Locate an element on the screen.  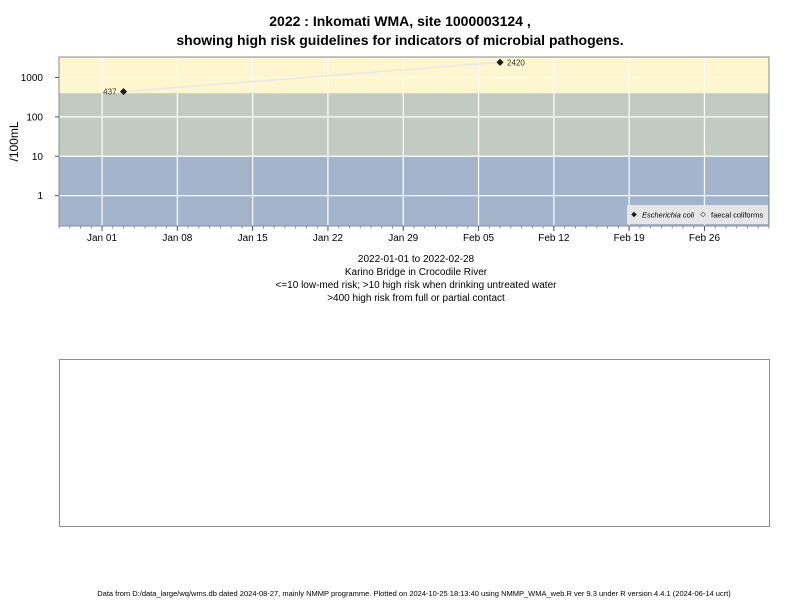
chart-title-line-1: 2022 : Inkomati WMA, site 1000003124 , is located at coordinates (400, 21).